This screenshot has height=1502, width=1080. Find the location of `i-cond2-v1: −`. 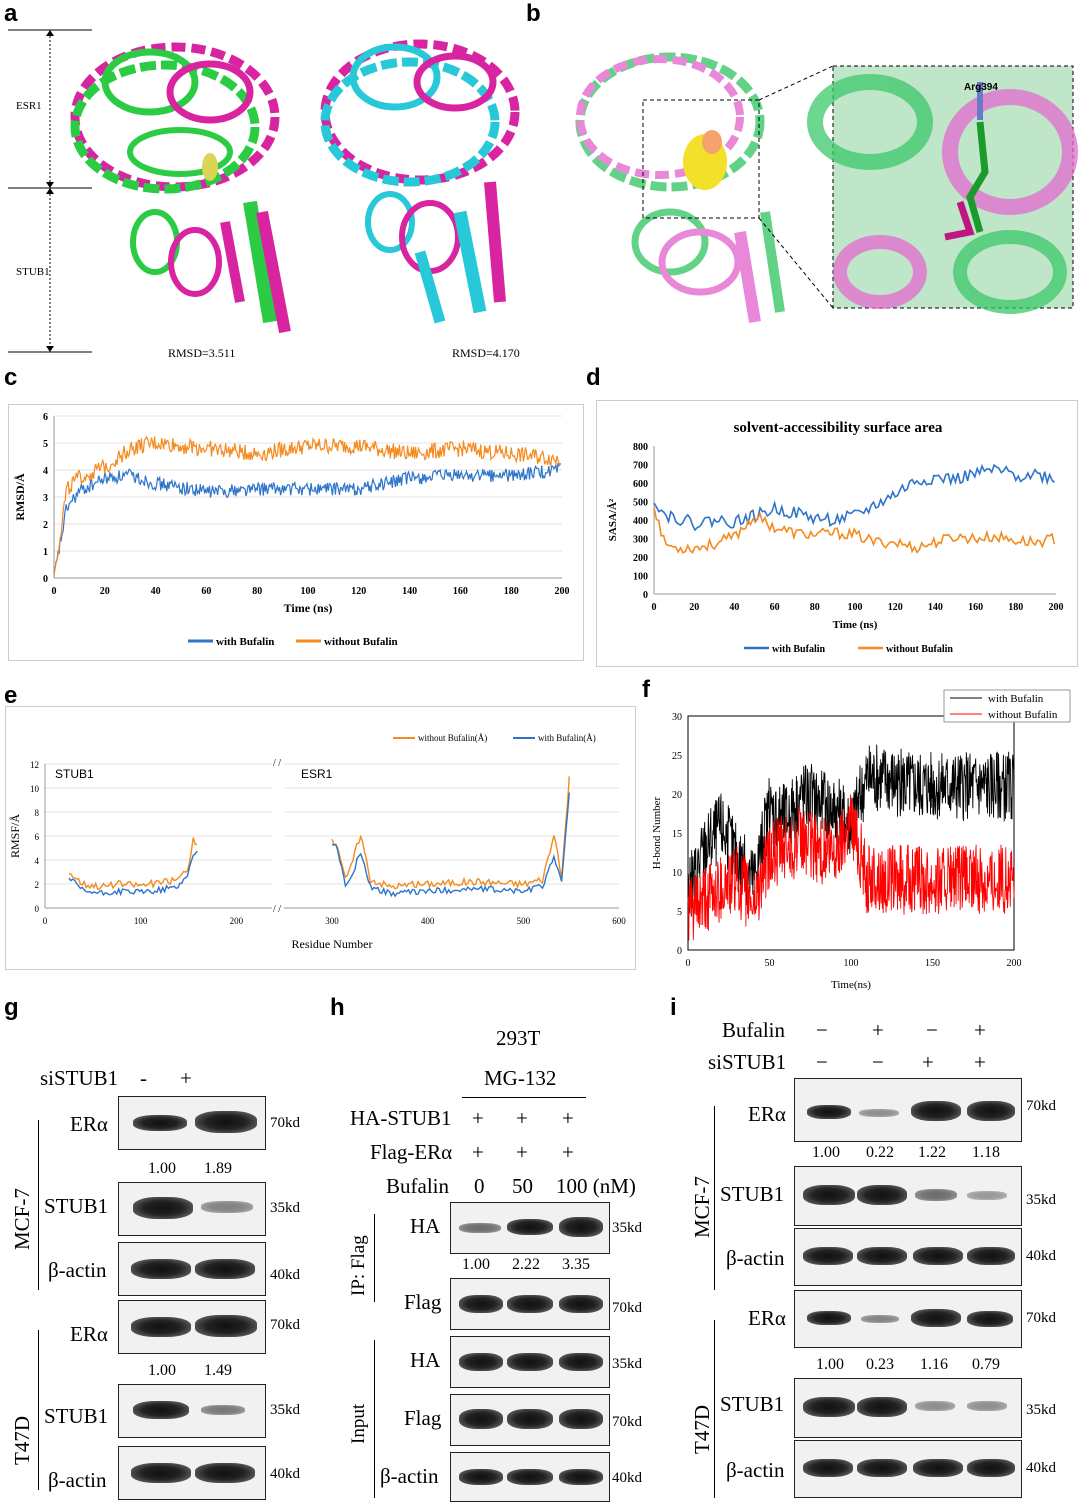

i-cond2-v1: − is located at coordinates (822, 1062).